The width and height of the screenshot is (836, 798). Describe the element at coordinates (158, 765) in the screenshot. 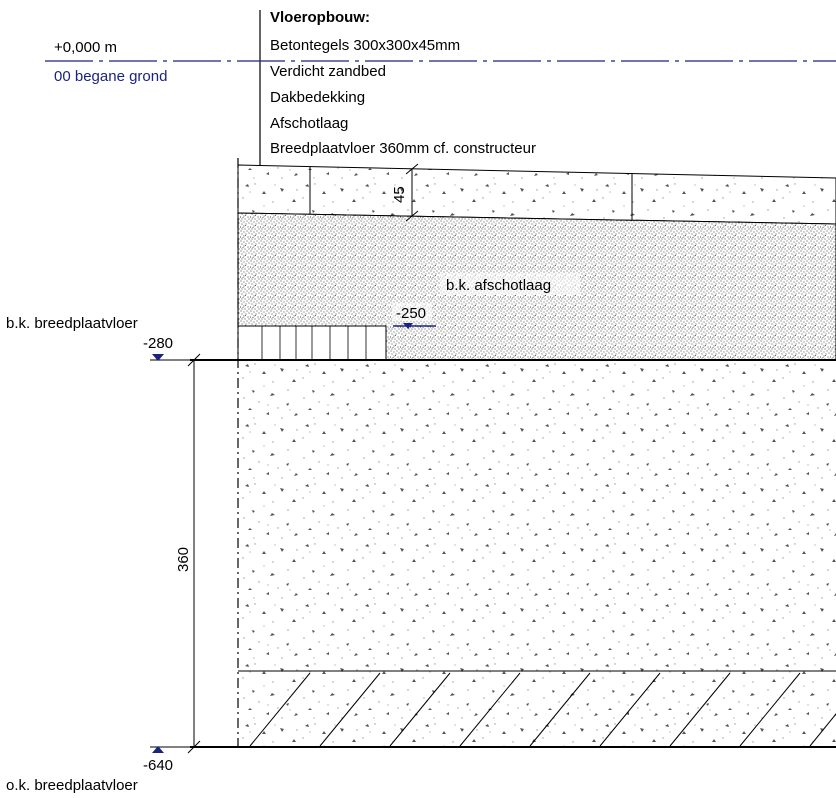

I see `bottom-slab-value: -640` at that location.